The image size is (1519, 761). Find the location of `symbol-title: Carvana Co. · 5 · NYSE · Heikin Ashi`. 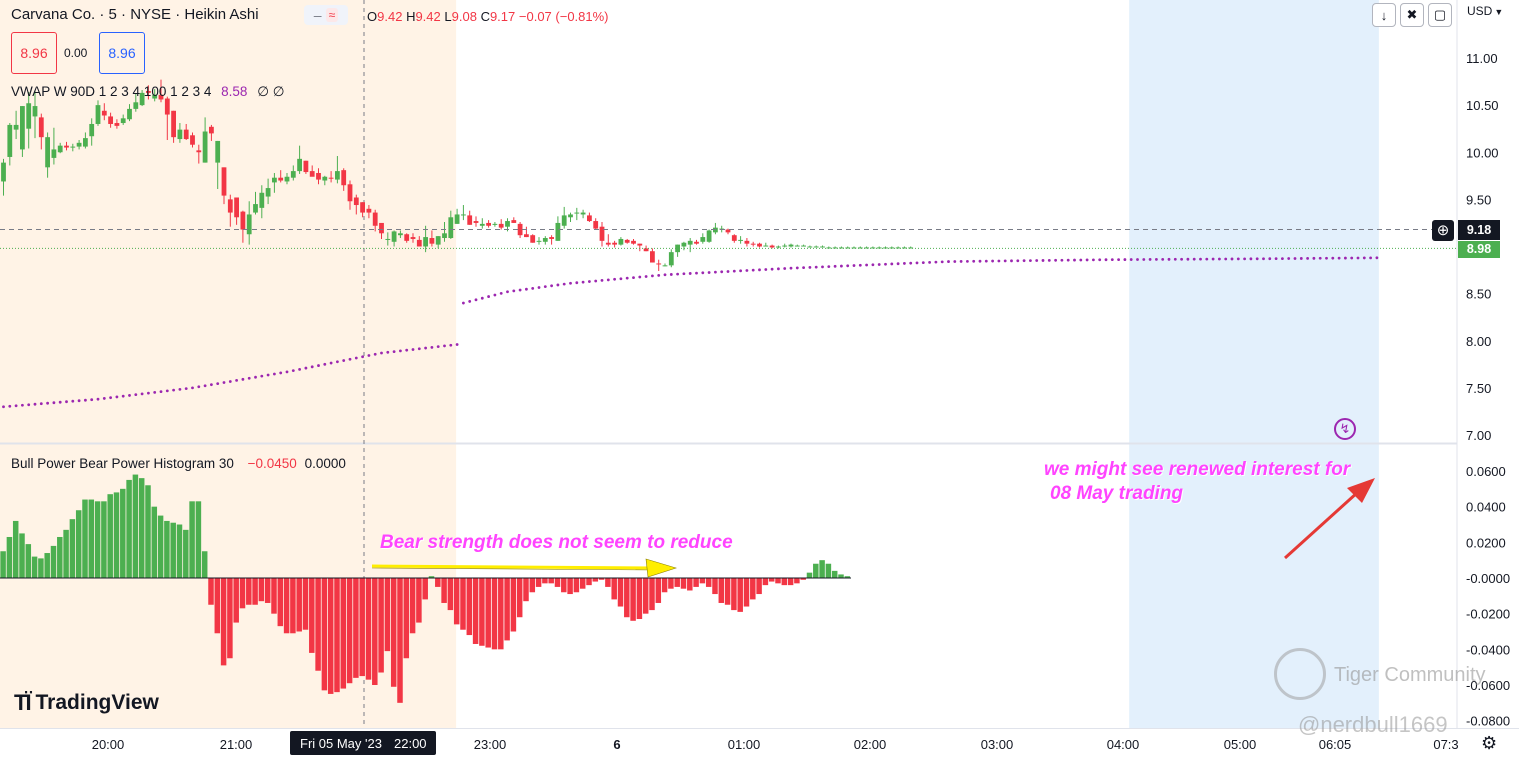

symbol-title: Carvana Co. · 5 · NYSE · Heikin Ashi is located at coordinates (135, 14).